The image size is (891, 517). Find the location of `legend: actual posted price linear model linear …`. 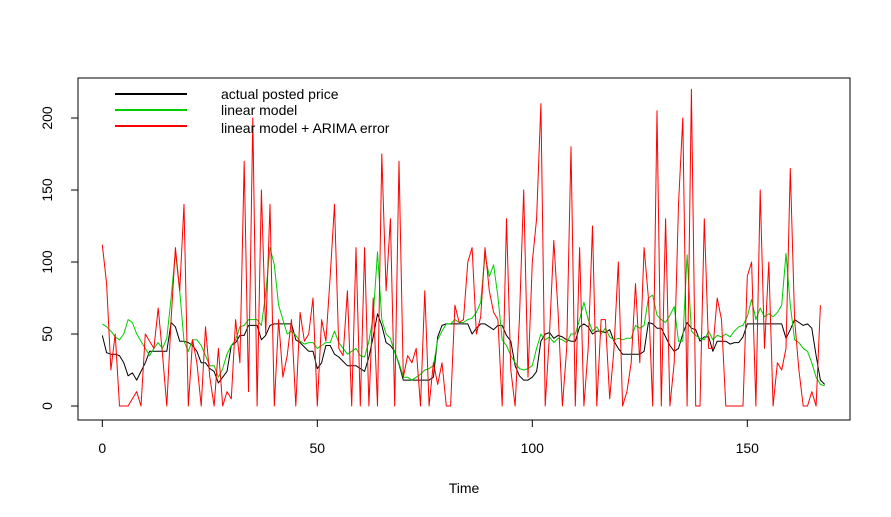

legend: actual posted price linear model linear … is located at coordinates (252, 111).